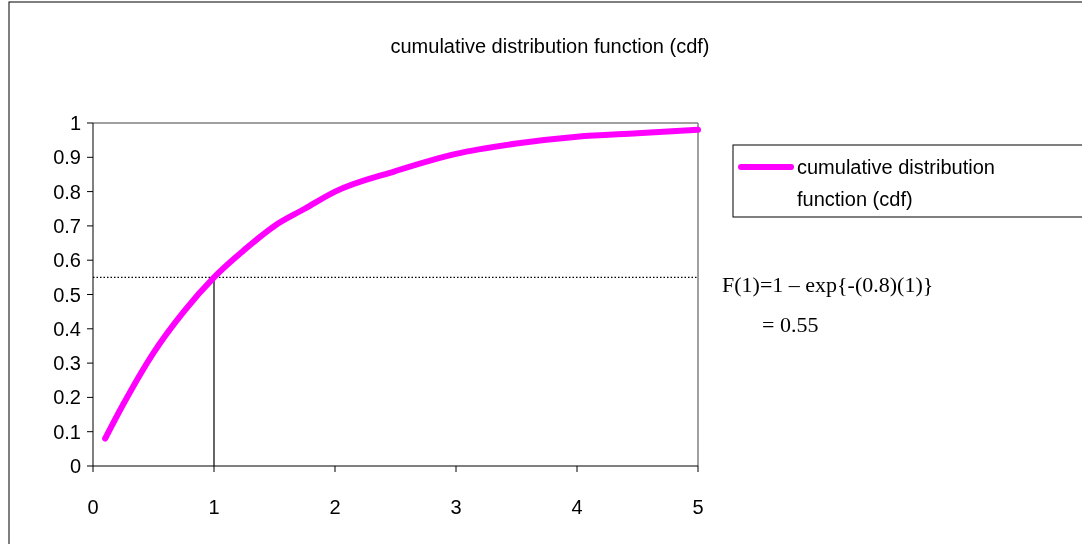  Describe the element at coordinates (67, 363) in the screenshot. I see `y-tick-label: 0.3` at that location.